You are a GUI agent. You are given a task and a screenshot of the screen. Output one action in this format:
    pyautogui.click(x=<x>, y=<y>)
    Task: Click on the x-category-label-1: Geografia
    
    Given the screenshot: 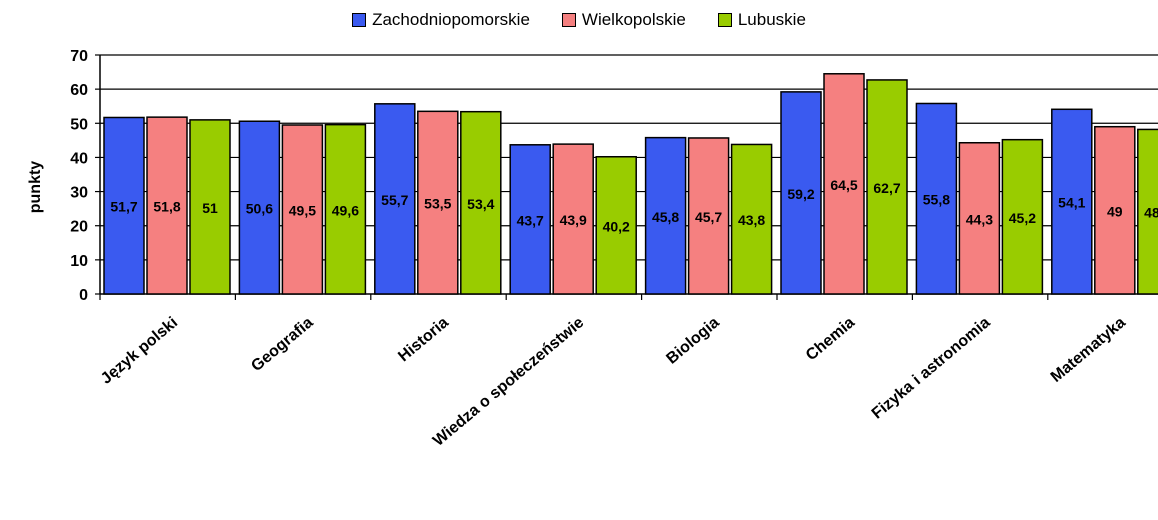 What is the action you would take?
    pyautogui.click(x=282, y=344)
    